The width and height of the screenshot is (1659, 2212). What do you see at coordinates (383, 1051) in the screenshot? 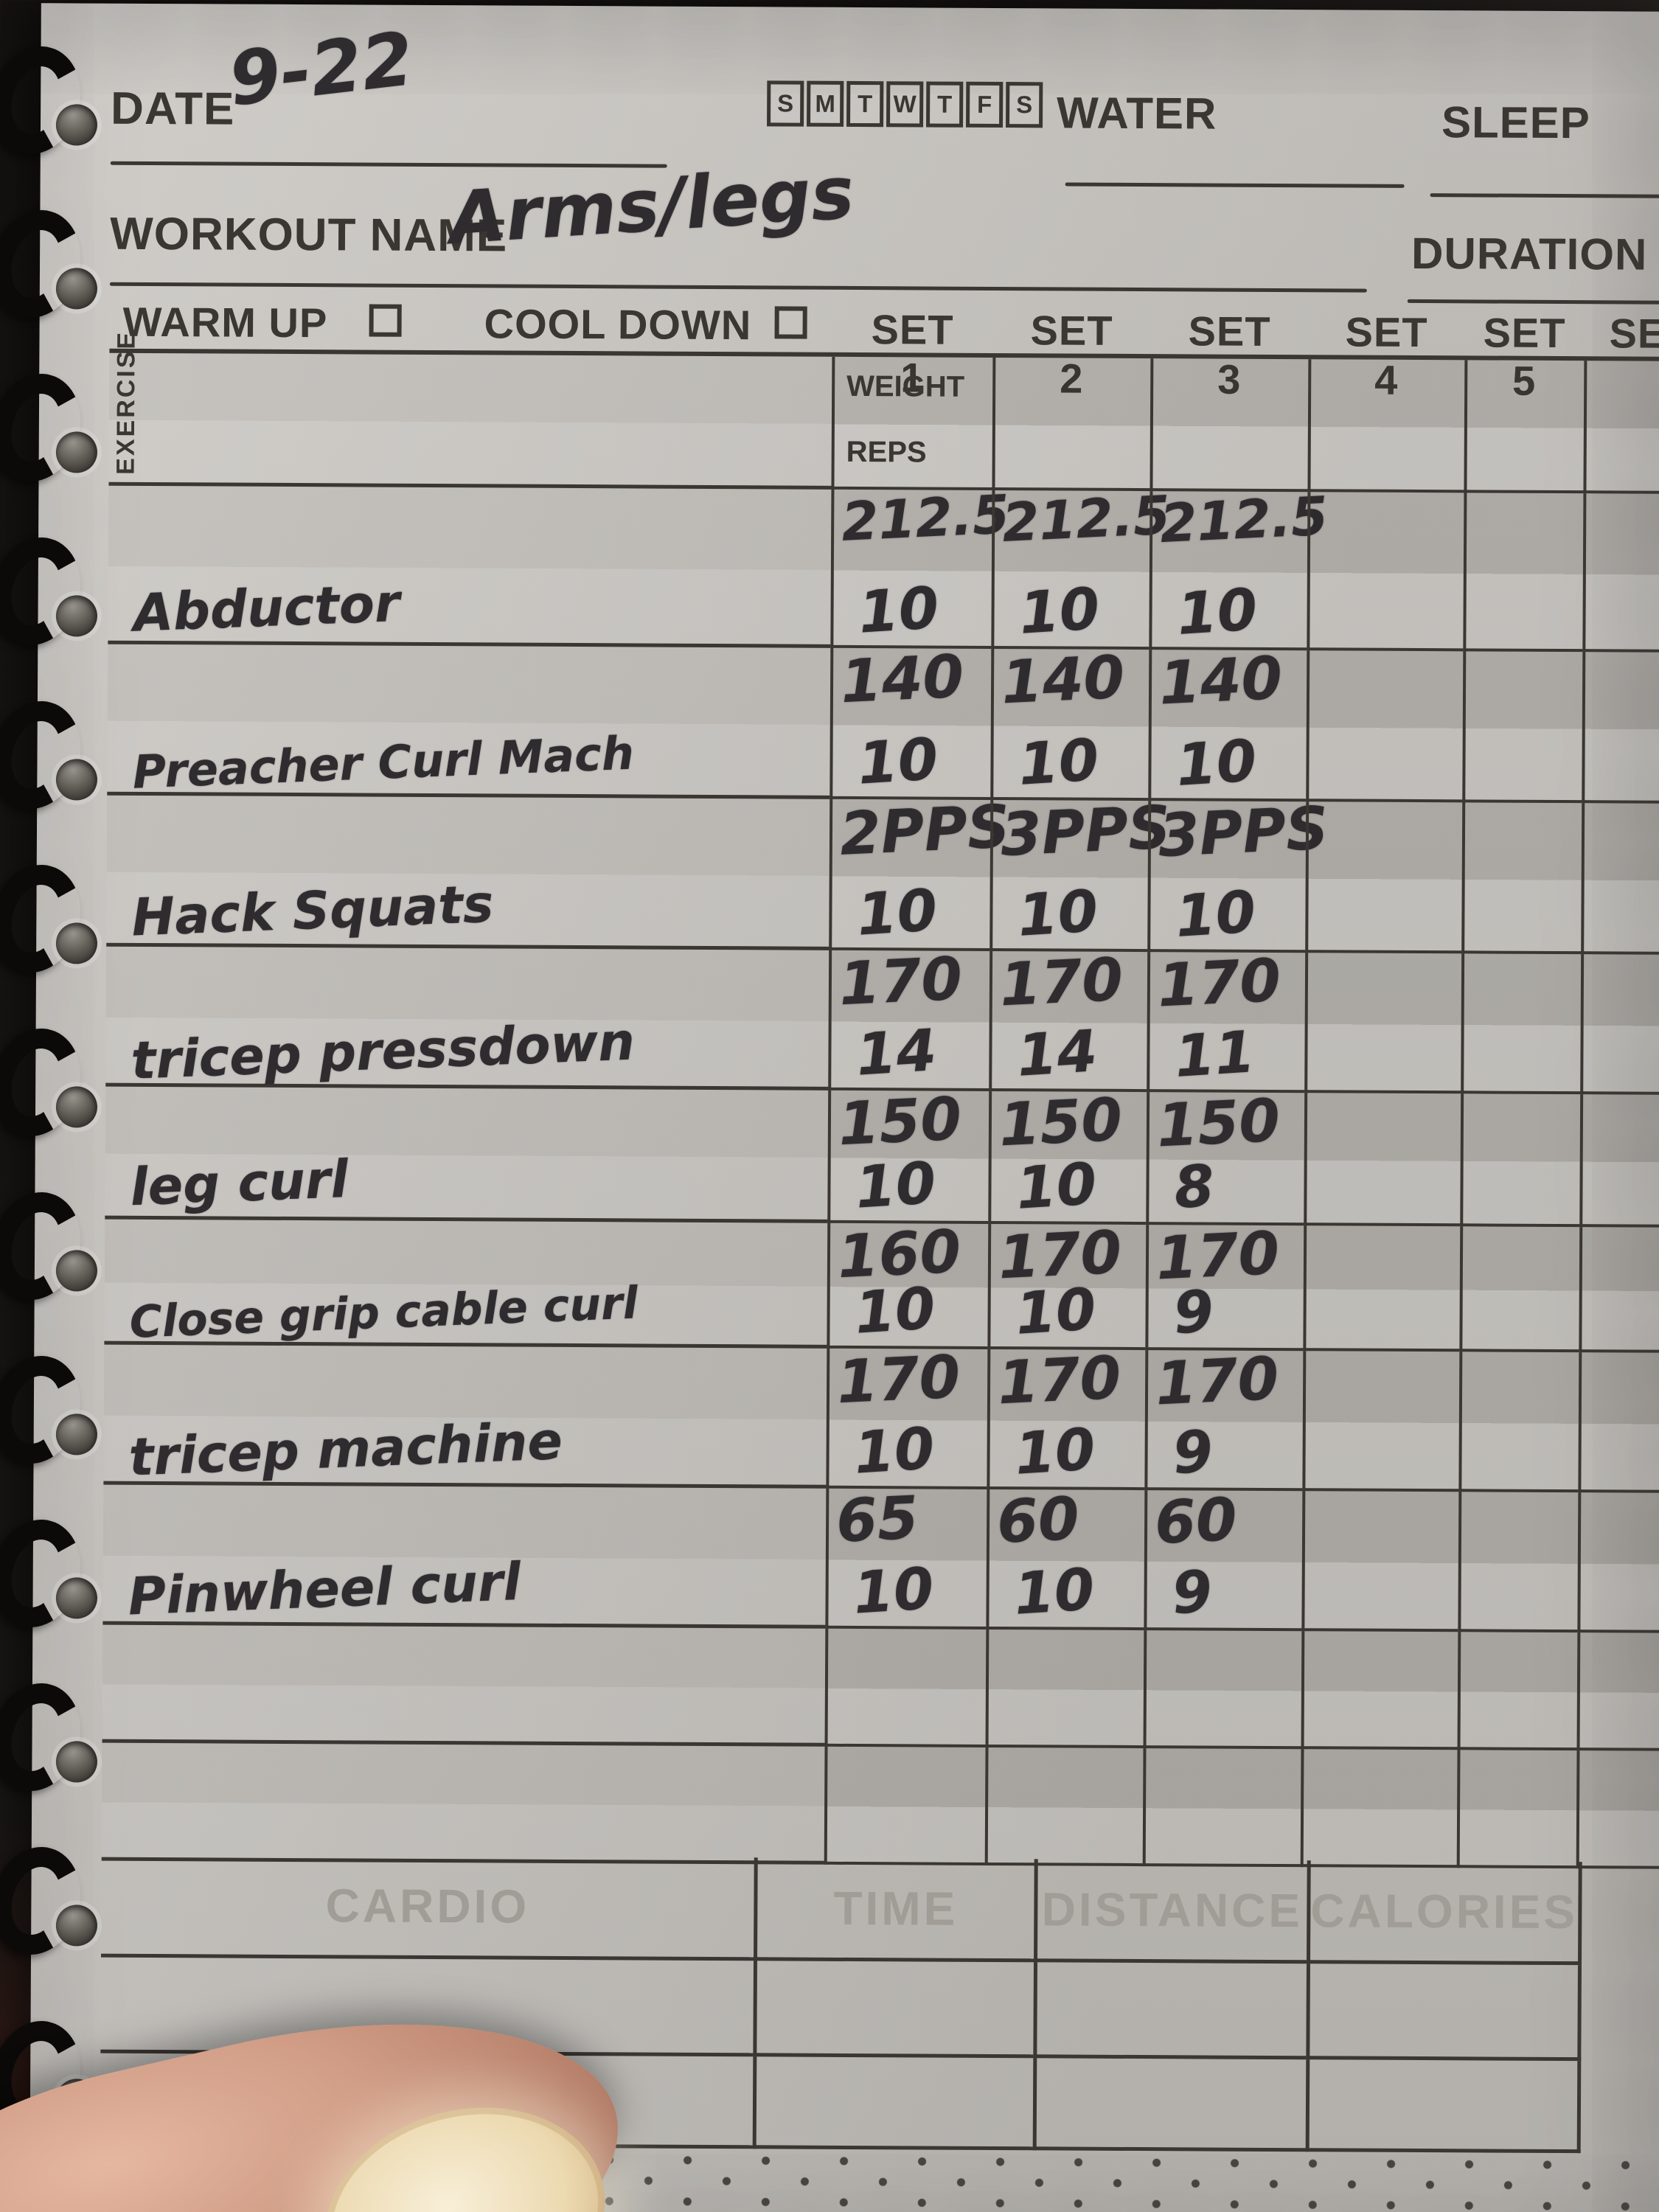
I see `exercise-name: tricep pressdown` at bounding box center [383, 1051].